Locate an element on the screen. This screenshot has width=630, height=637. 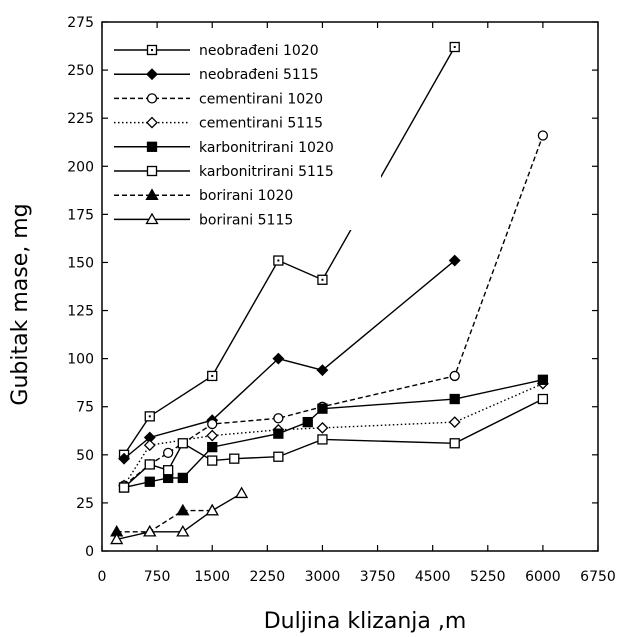
x-tick-label: 6000 is located at coordinates (543, 577).